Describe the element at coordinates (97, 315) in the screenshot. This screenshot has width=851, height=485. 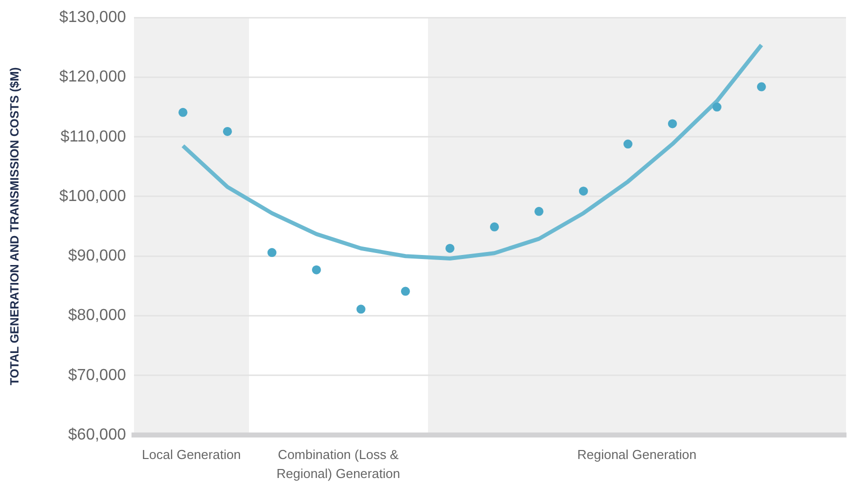
I see `y-tick-label: $80,000` at that location.